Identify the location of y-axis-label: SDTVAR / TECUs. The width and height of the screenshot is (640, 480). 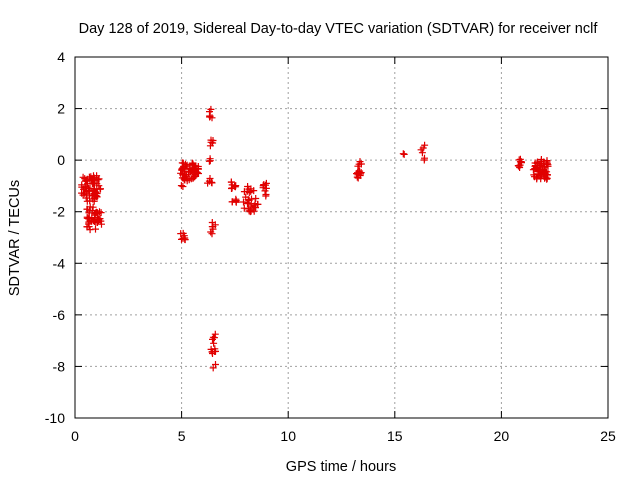
(15, 238).